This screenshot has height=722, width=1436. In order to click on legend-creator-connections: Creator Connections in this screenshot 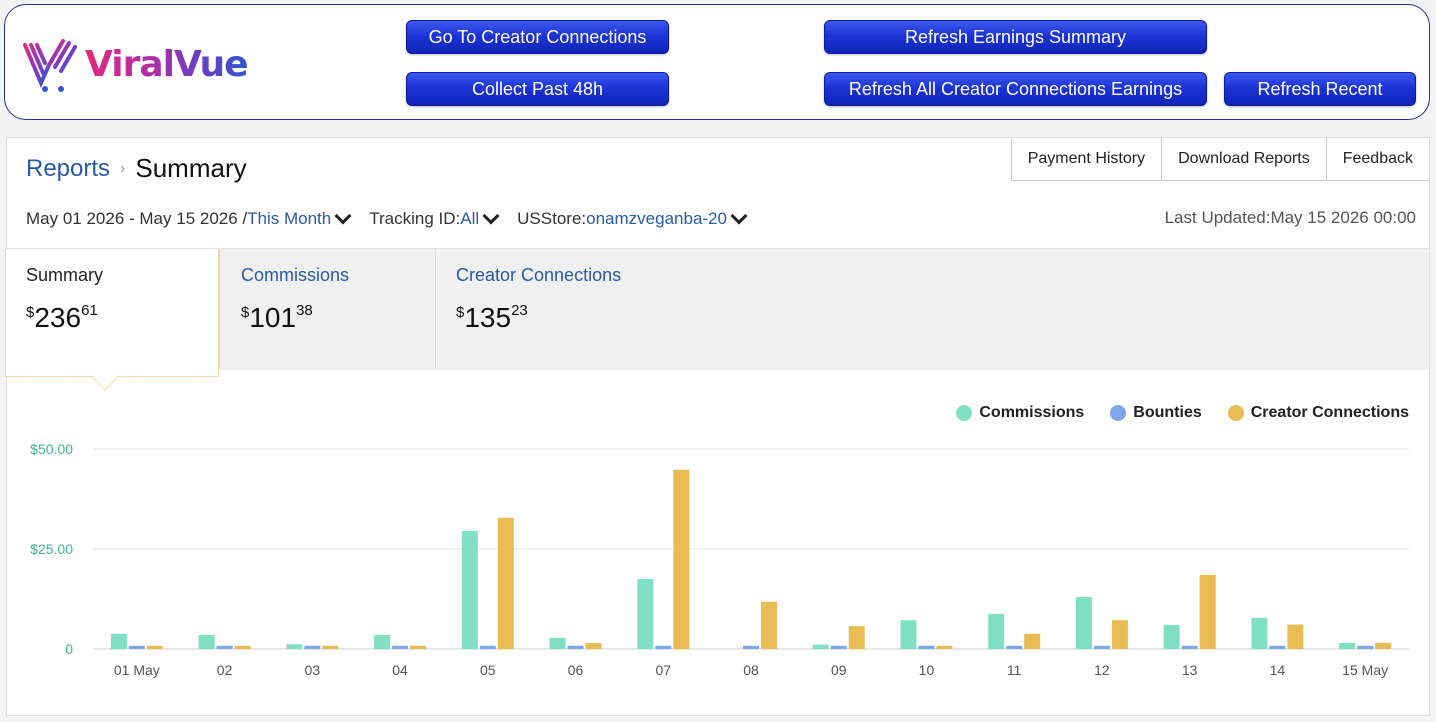, I will do `click(1318, 413)`.